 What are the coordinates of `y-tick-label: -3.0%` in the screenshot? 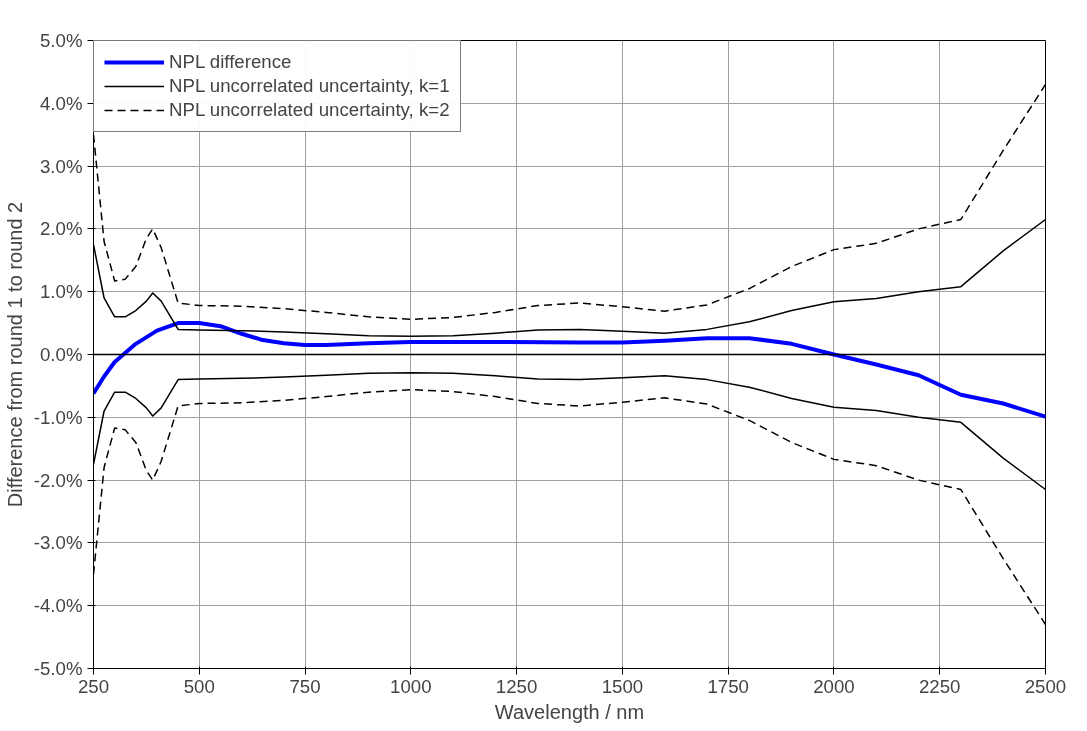 It's located at (58, 543).